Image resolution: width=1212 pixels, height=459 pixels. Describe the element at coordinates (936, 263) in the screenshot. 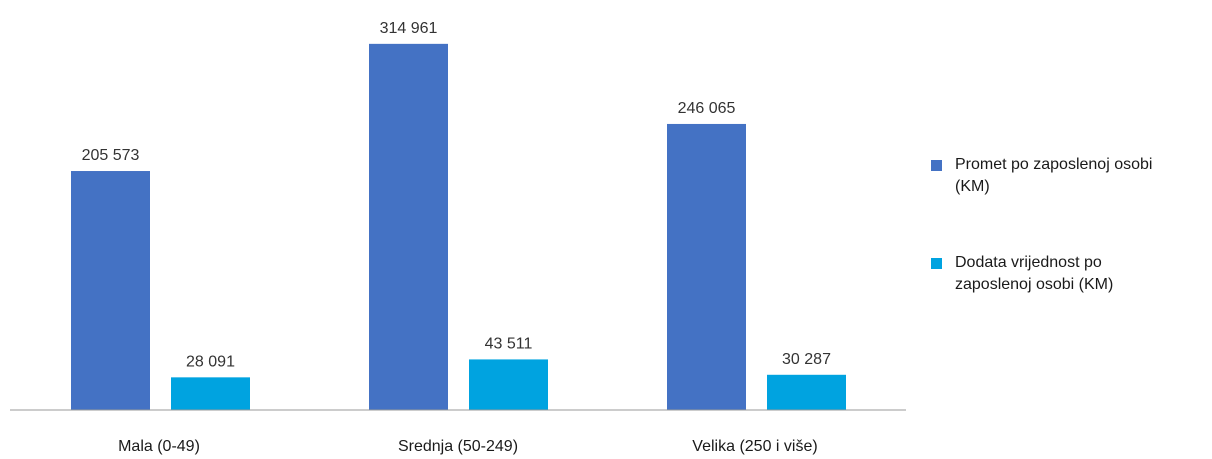

I see `legend-swatch-dodata` at that location.